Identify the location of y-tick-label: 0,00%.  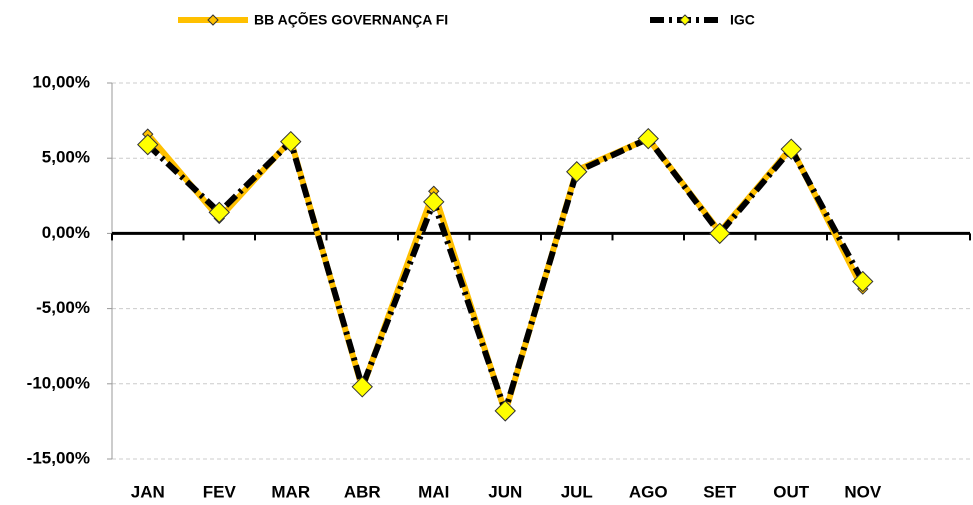
(66, 232).